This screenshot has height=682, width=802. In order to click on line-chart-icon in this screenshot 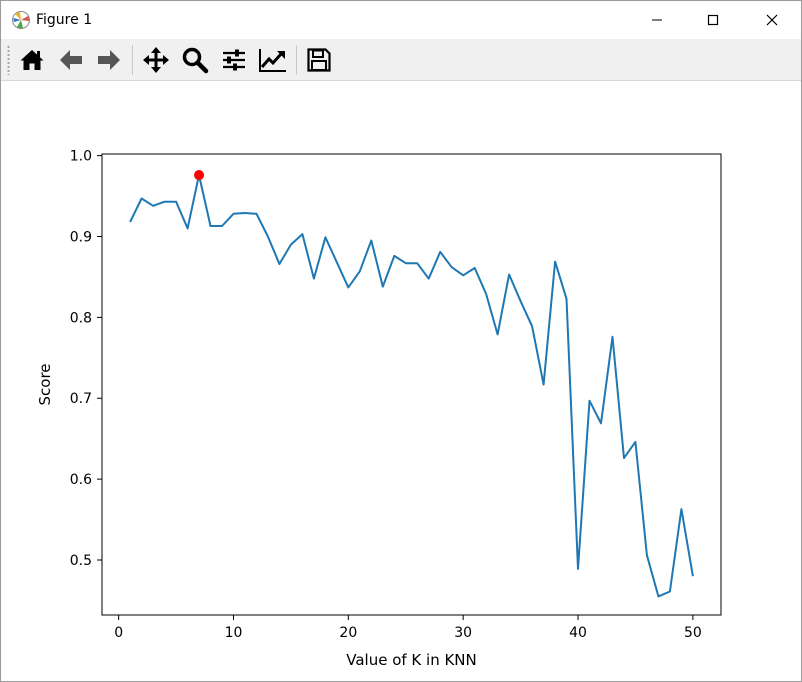, I will do `click(273, 60)`.